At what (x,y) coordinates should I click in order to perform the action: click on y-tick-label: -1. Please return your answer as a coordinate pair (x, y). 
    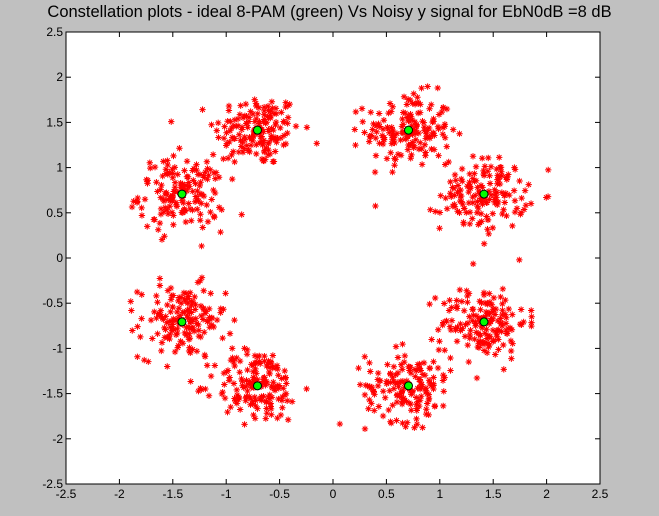
    Looking at the image, I should click on (57, 348).